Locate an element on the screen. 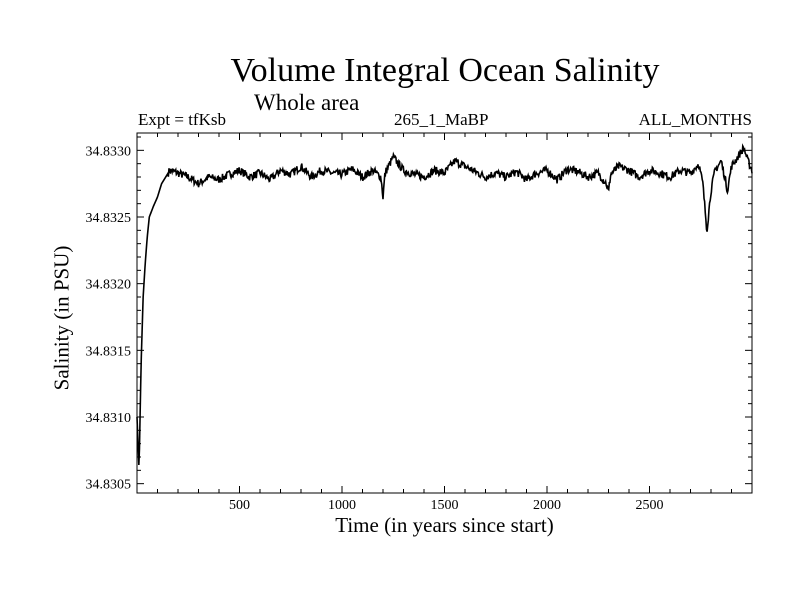 This screenshot has width=800, height=600. y-tick-label: 34.8320 is located at coordinates (109, 285).